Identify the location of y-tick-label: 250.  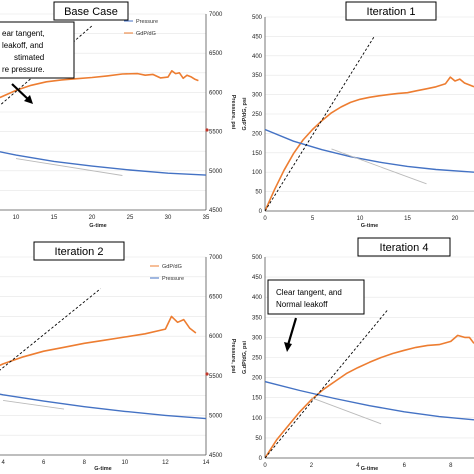
(257, 359).